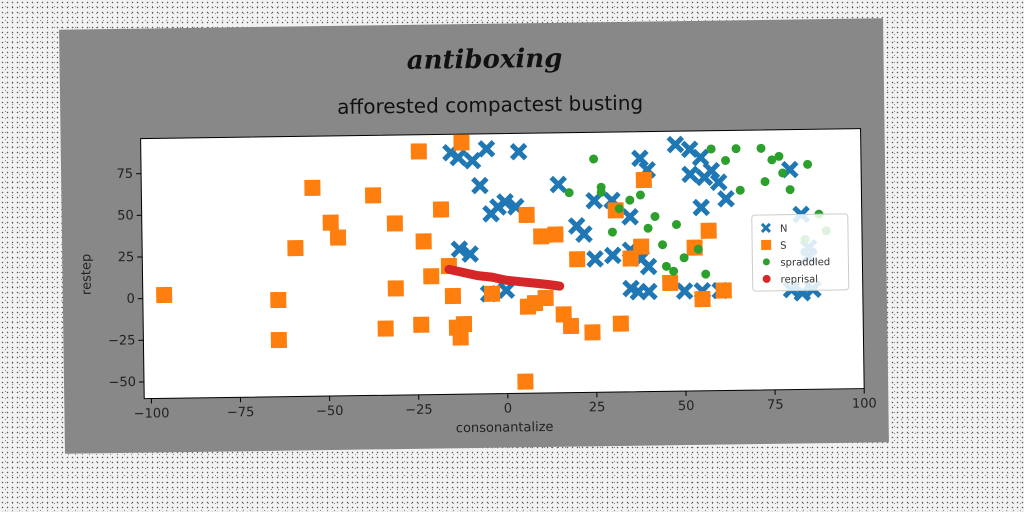 Image resolution: width=1024 pixels, height=512 pixels. Describe the element at coordinates (124, 174) in the screenshot. I see `y-tick-label: 75` at that location.